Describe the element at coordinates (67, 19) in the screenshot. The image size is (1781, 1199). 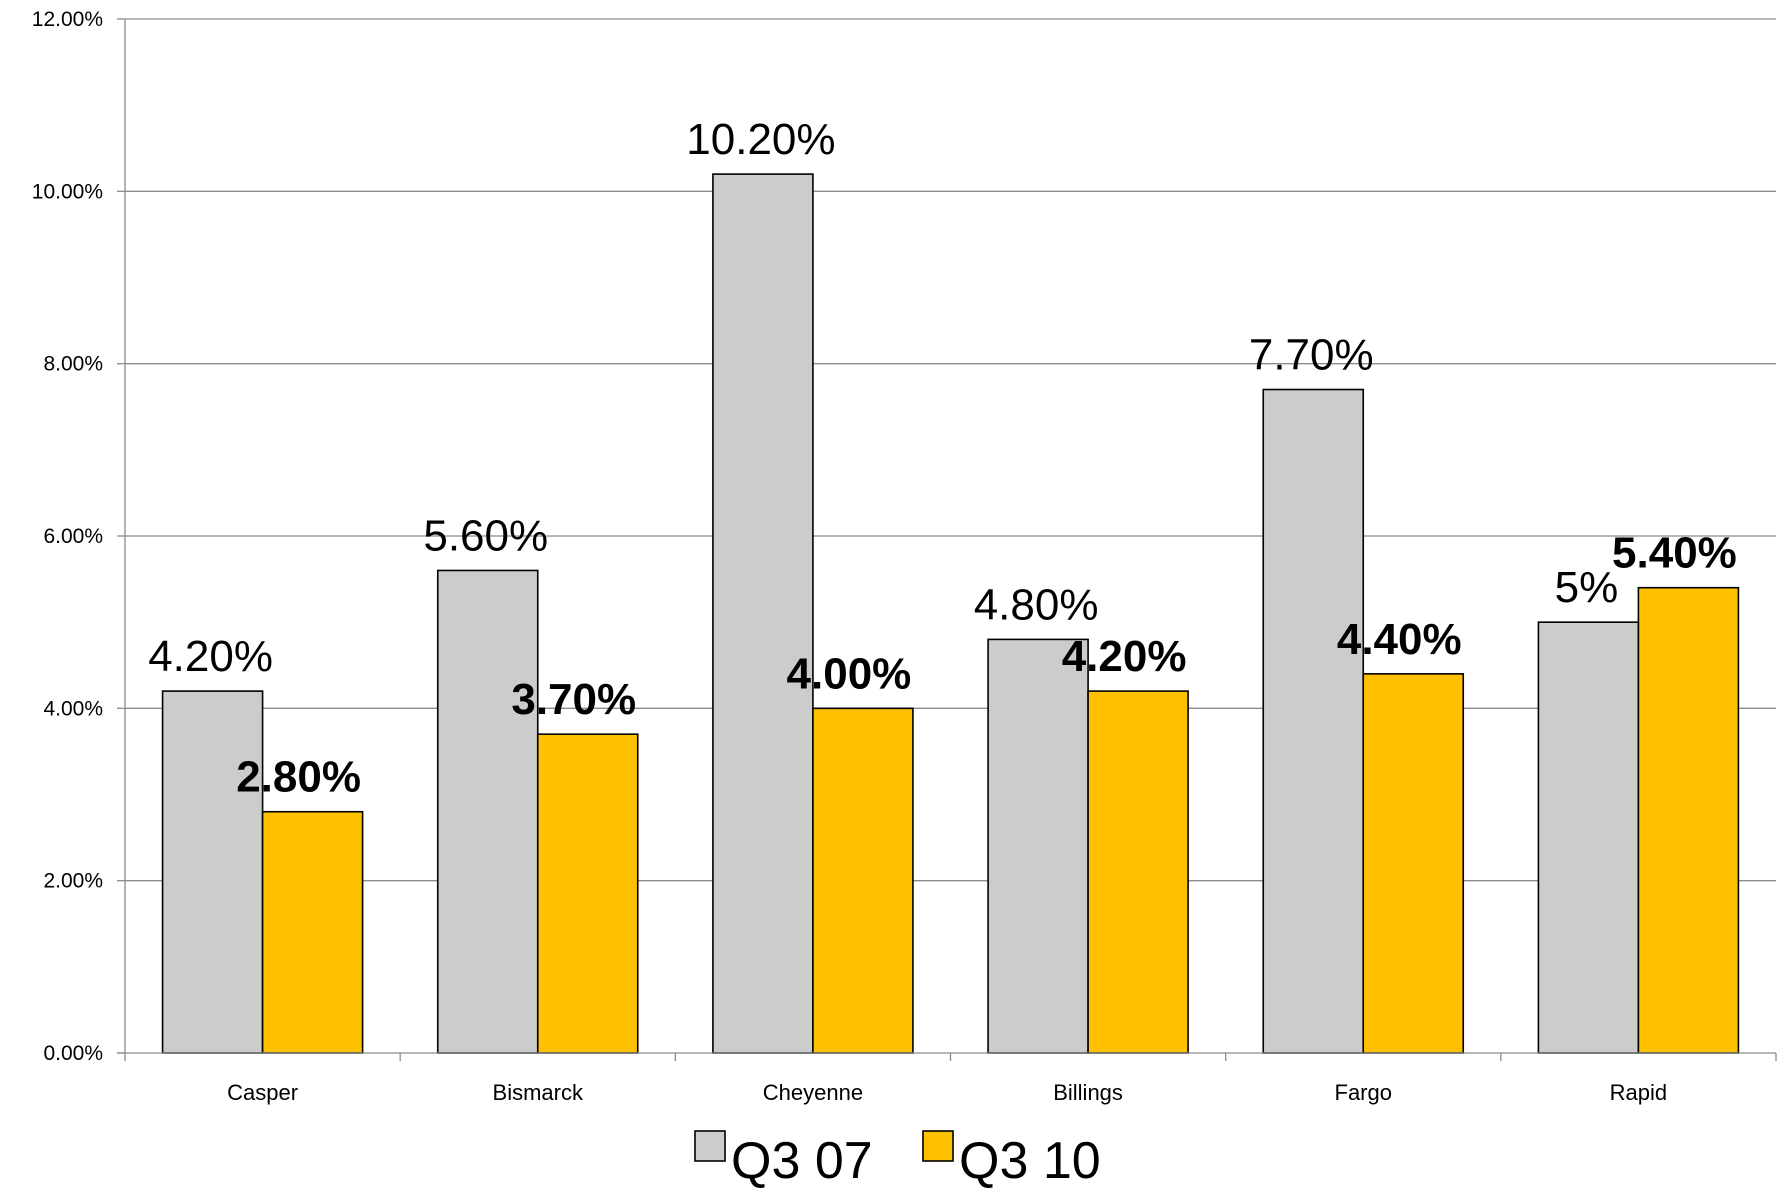
I see `y-tick-label: 12.00%` at that location.